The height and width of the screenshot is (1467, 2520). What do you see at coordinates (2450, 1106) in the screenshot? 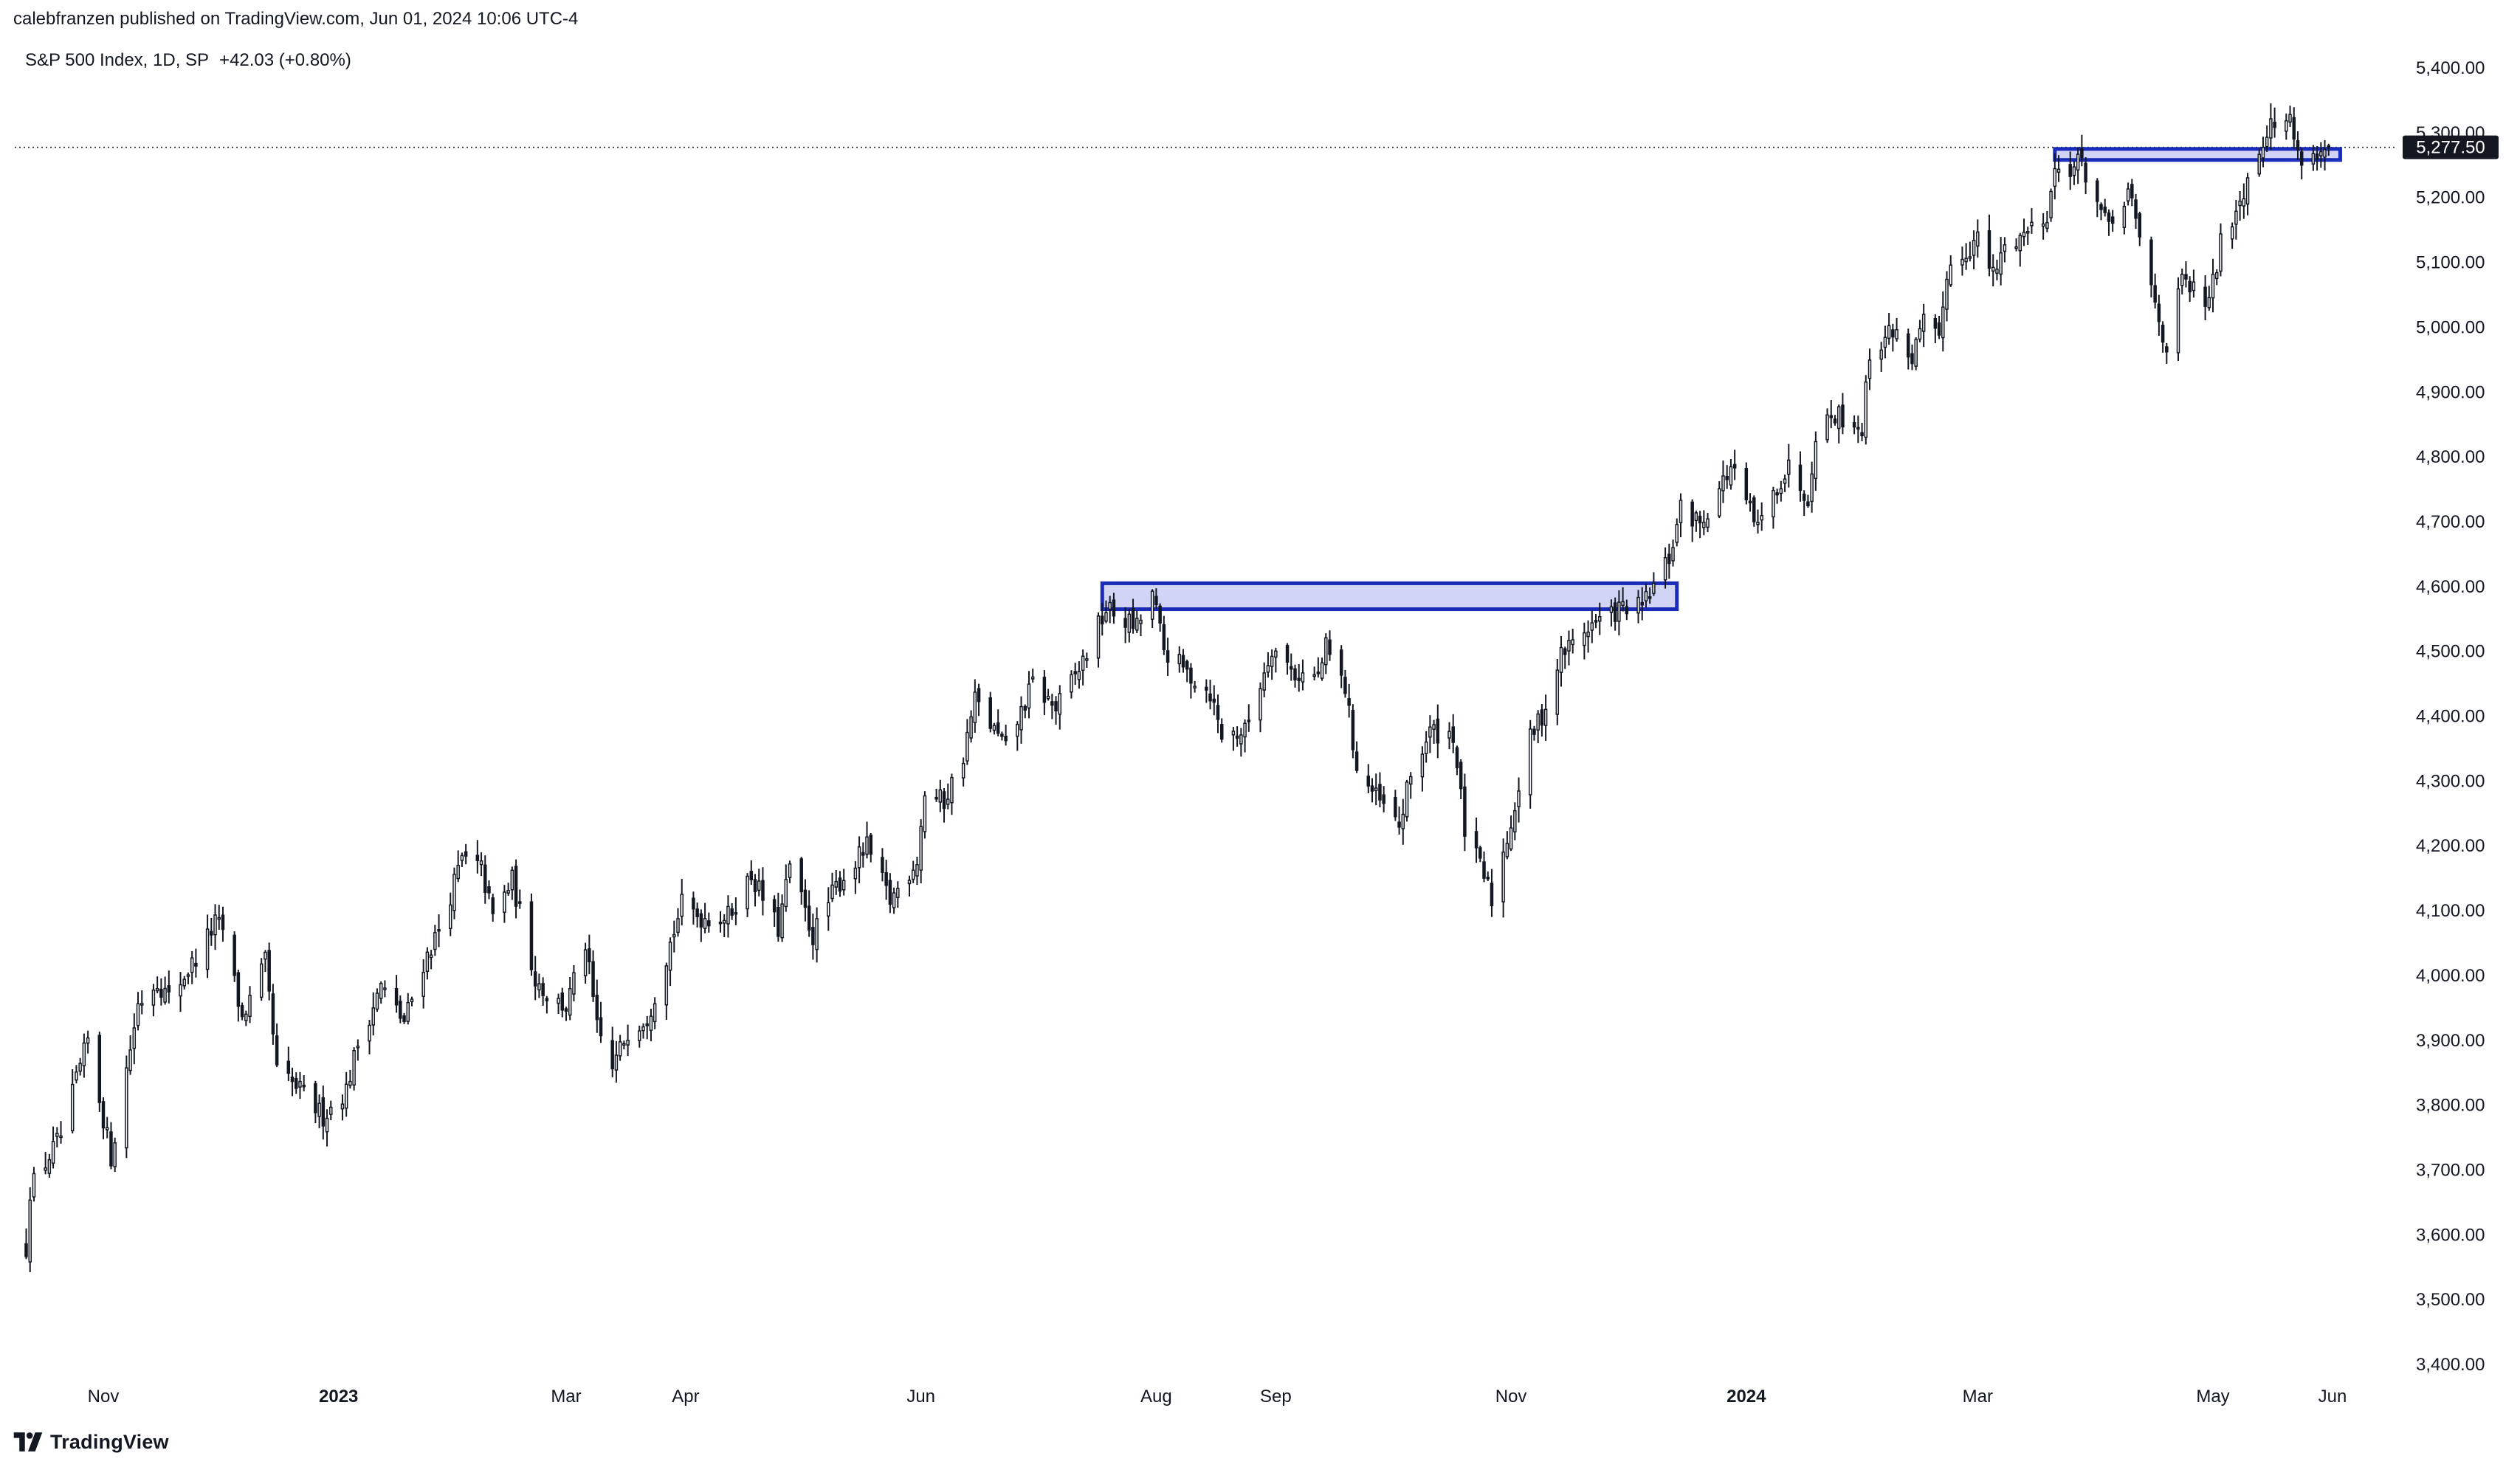
I see `y-tick-label: 3,800.00` at bounding box center [2450, 1106].